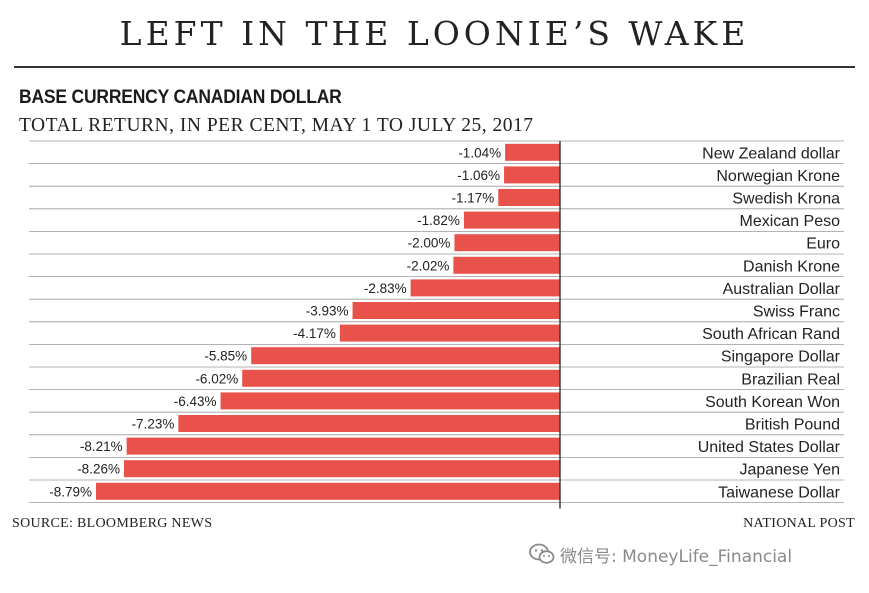 The width and height of the screenshot is (869, 593). What do you see at coordinates (429, 243) in the screenshot?
I see `data-label: -2.00%` at bounding box center [429, 243].